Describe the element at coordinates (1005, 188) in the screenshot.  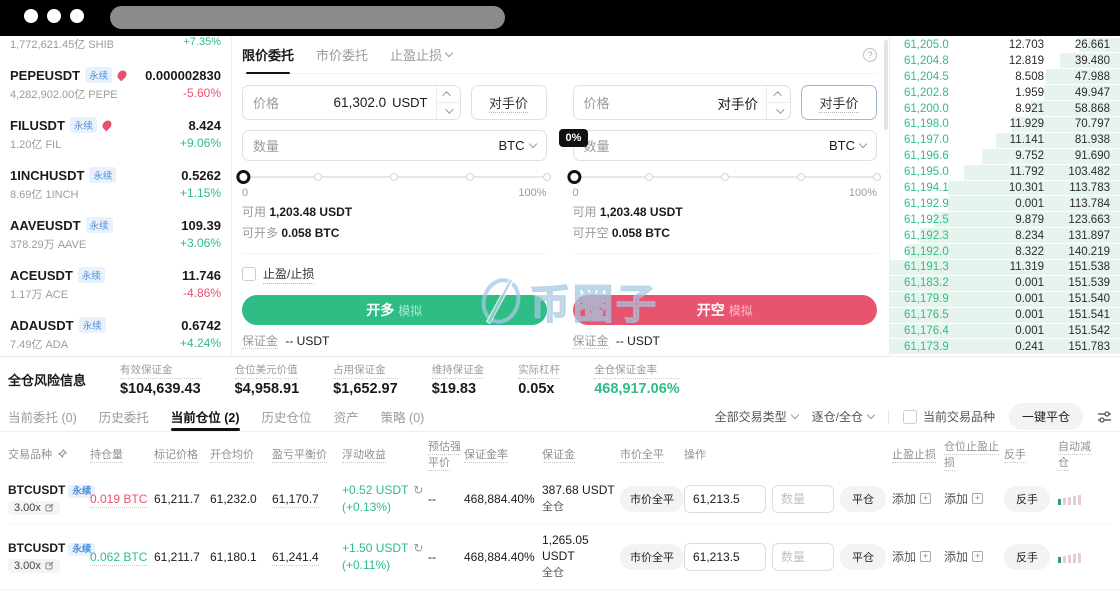
I see `orderbook-row: 61,194.1 10.301 113.783` at that location.